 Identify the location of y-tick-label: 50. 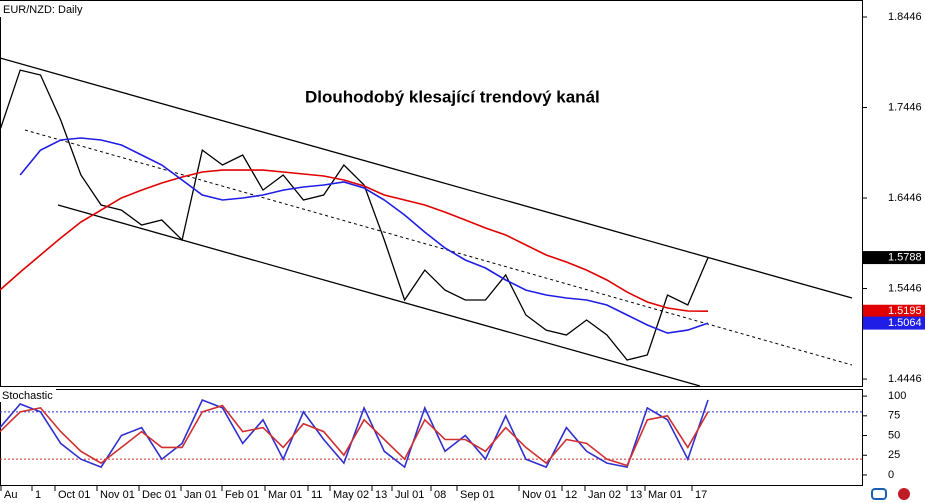
(894, 435).